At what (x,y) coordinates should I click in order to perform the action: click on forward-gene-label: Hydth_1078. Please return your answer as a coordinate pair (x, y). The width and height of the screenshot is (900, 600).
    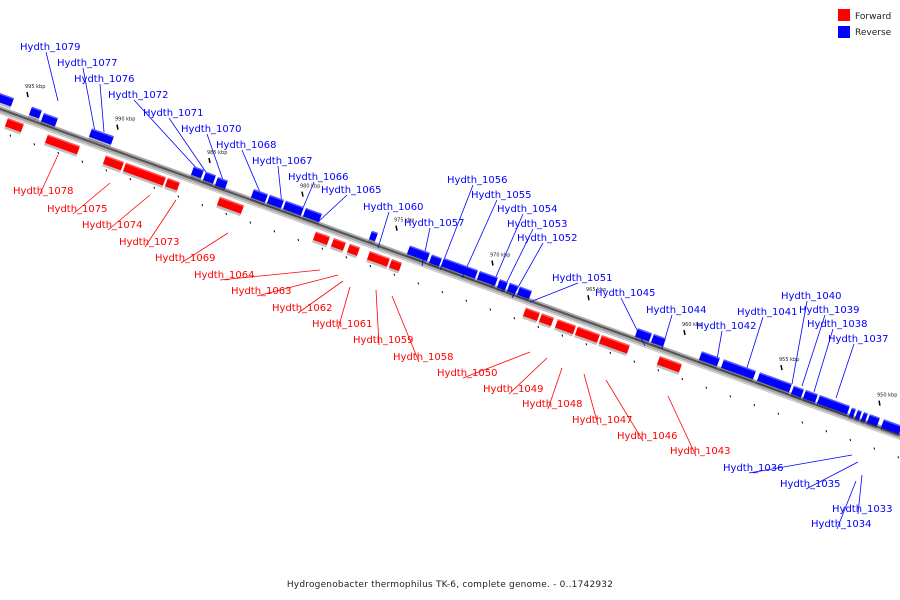
    Looking at the image, I should click on (43, 191).